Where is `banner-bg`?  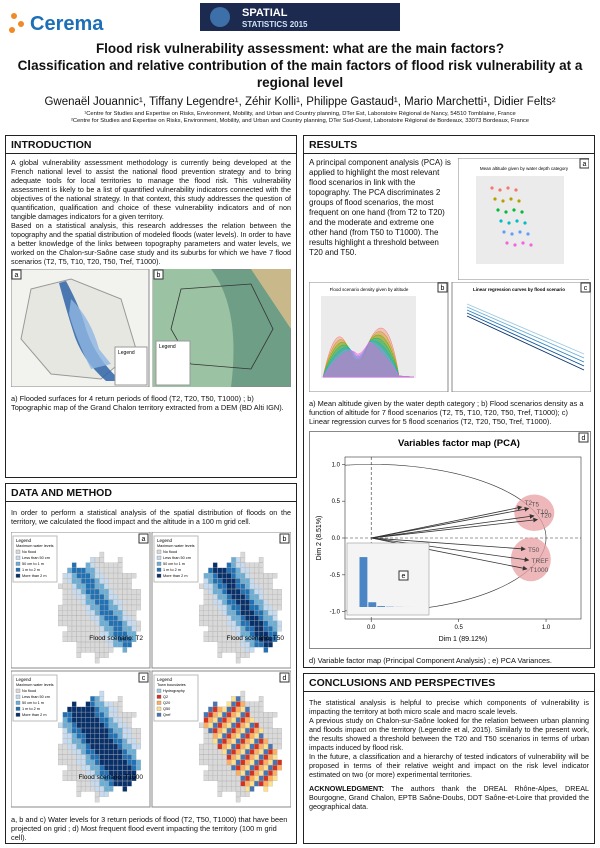
banner-bg is located at coordinates (300, 17).